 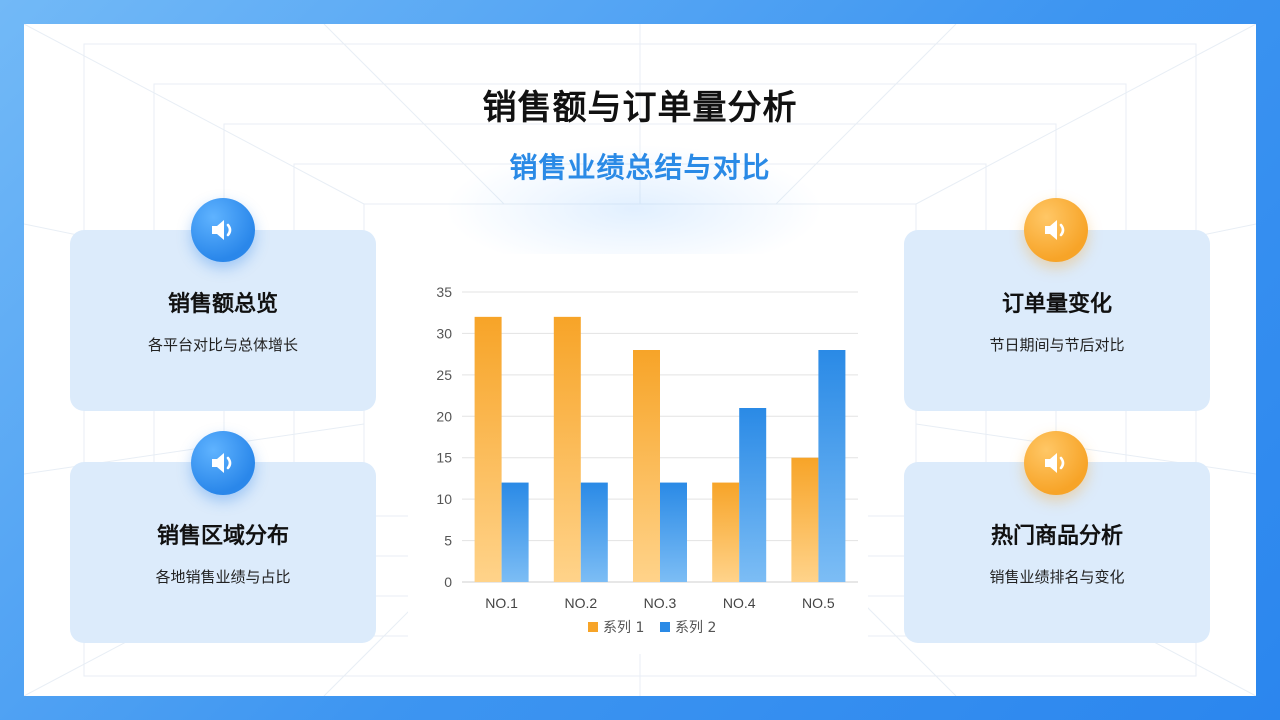 What do you see at coordinates (515, 532) in the screenshot?
I see `bar-2-NO.1` at bounding box center [515, 532].